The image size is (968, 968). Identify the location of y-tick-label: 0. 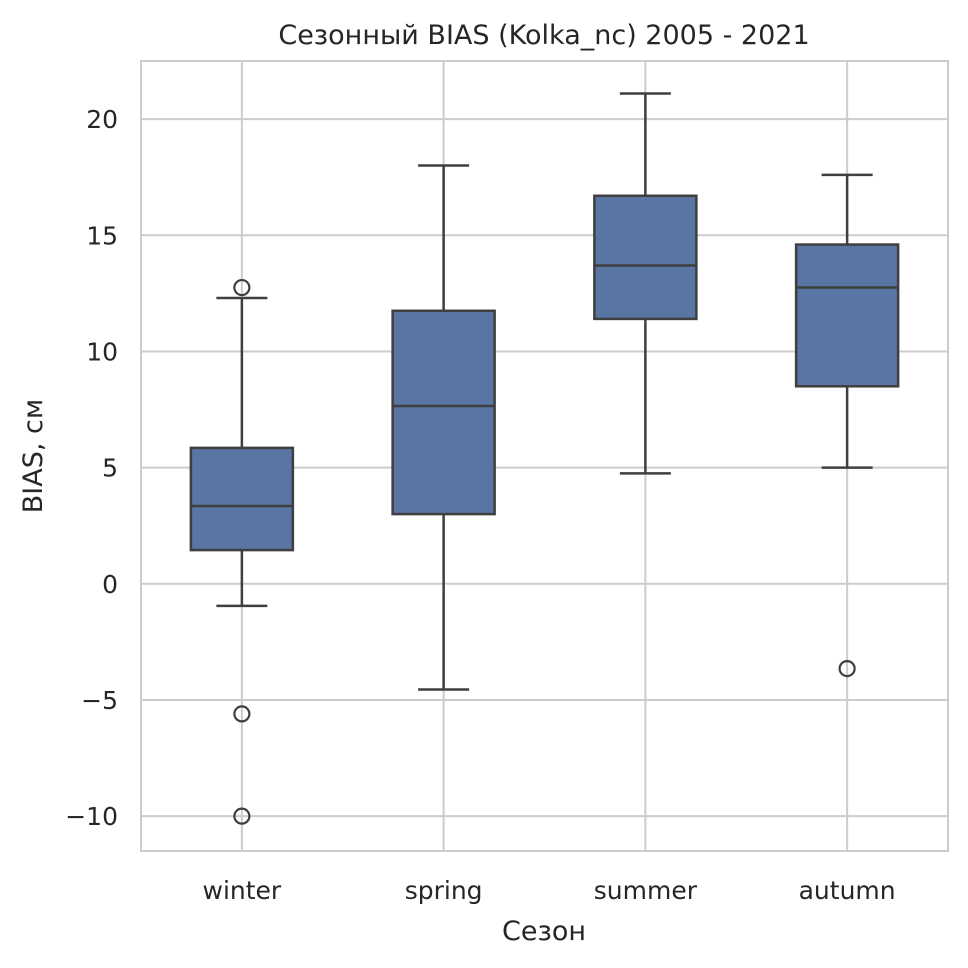
(110, 584).